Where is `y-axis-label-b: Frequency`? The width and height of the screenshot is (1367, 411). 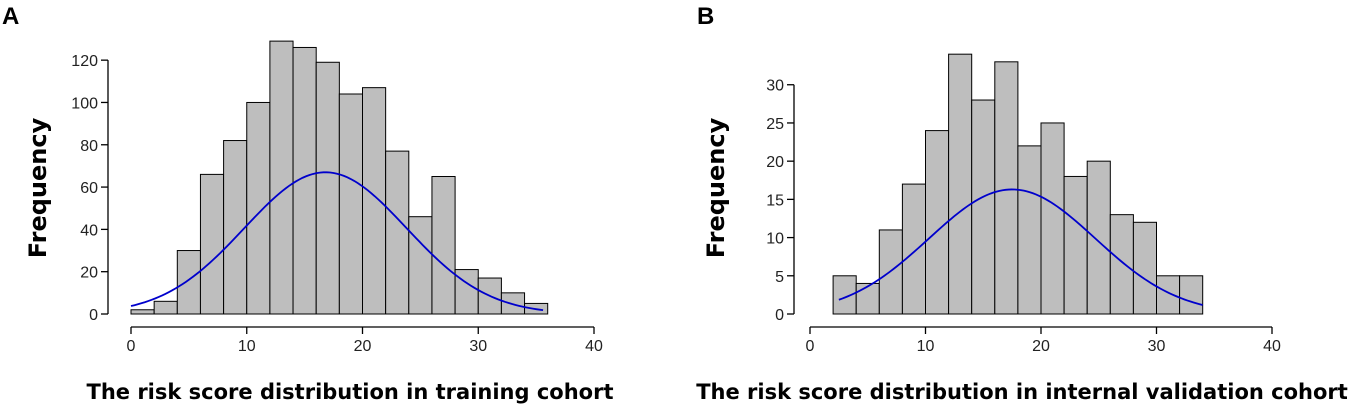
y-axis-label-b: Frequency is located at coordinates (716, 187).